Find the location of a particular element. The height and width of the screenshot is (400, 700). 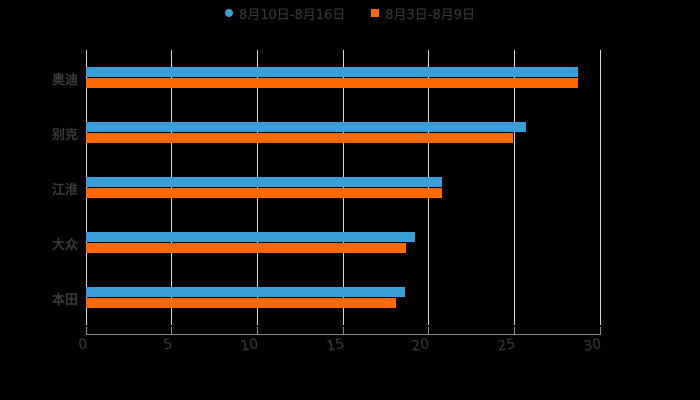

x-tick-label: 15 is located at coordinates (335, 345).